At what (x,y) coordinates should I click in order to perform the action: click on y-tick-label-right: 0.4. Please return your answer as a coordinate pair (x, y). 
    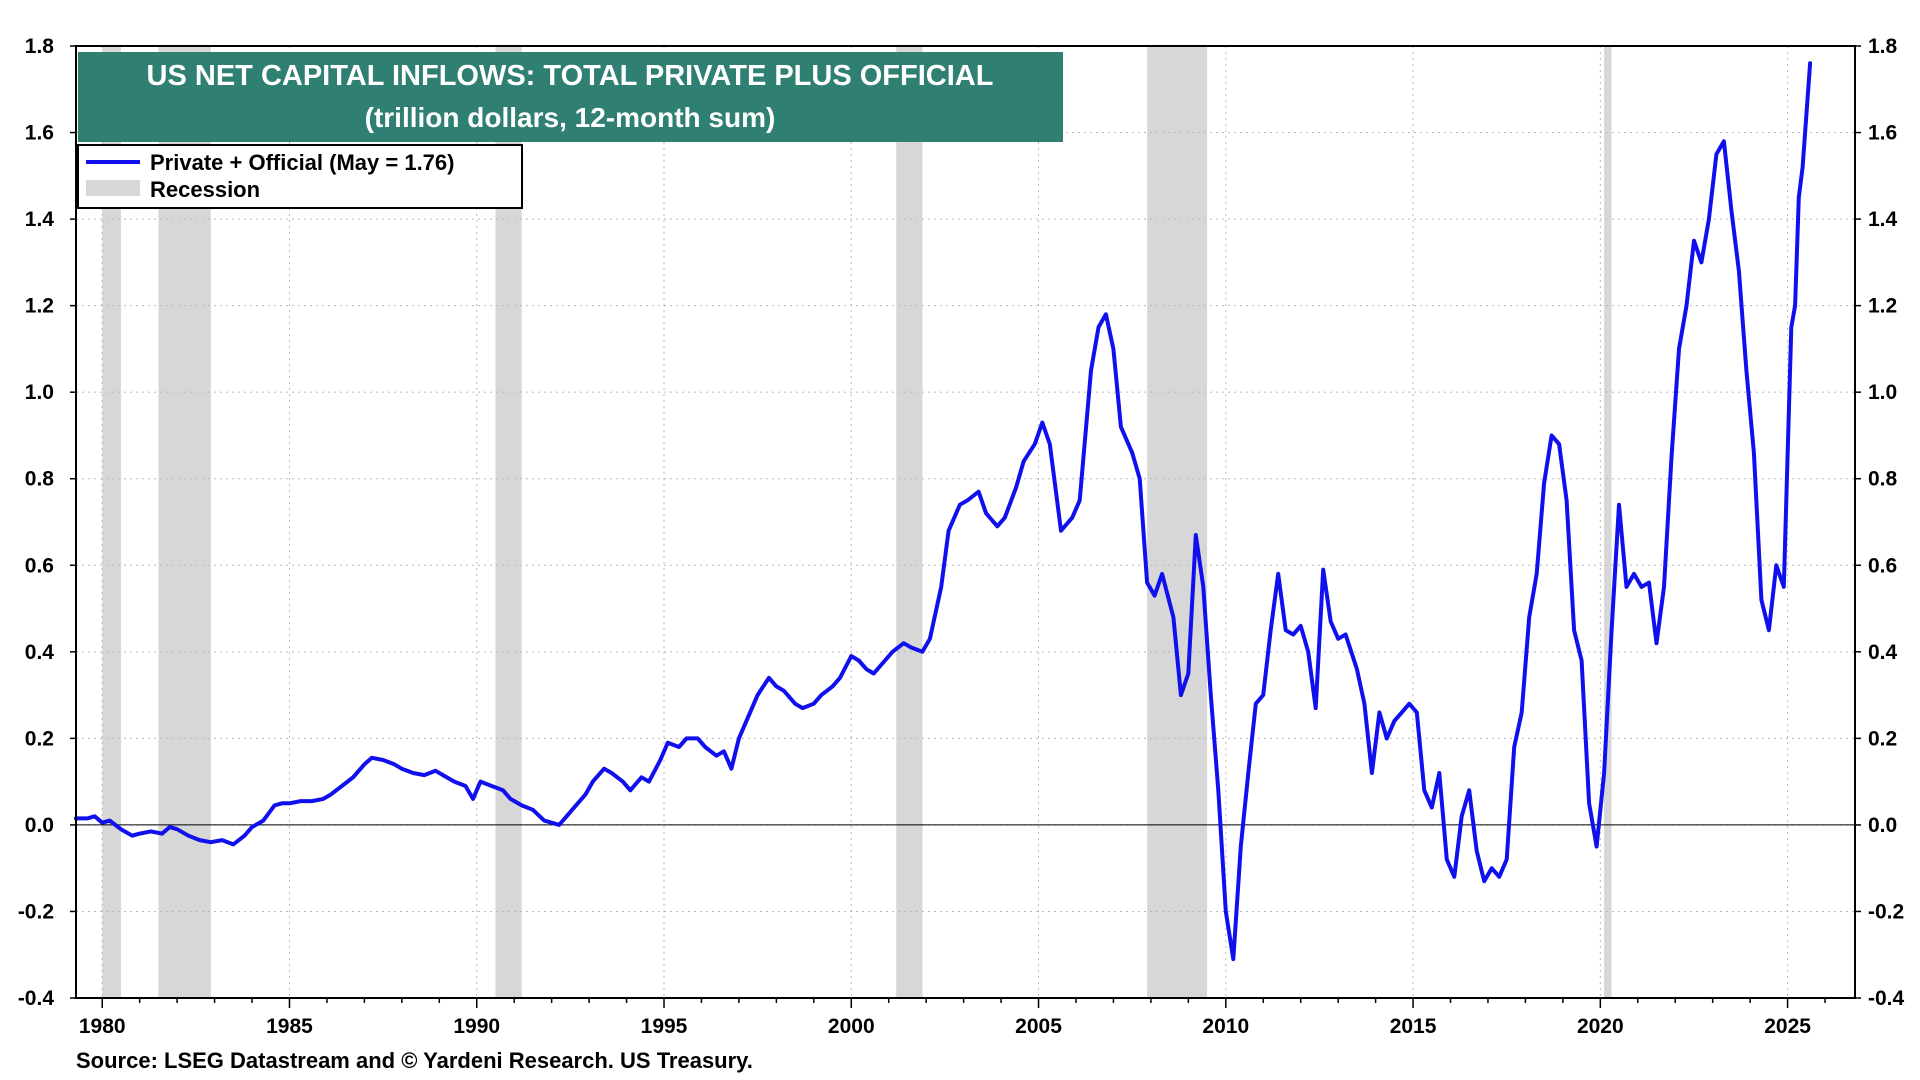
    Looking at the image, I should click on (1883, 652).